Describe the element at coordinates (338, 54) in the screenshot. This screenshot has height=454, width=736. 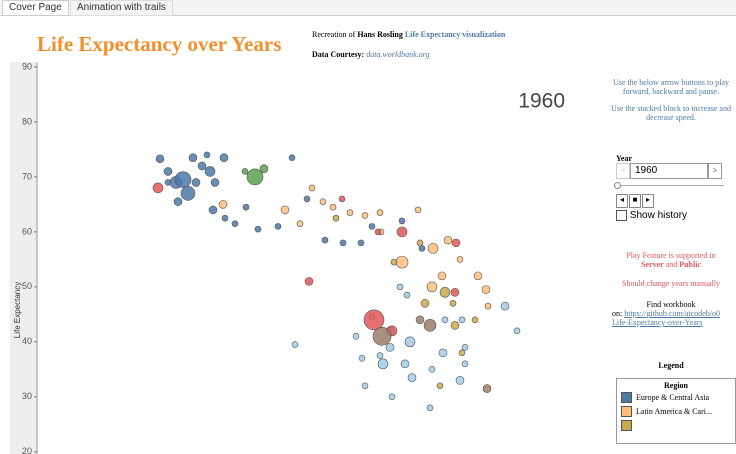
I see `text: Data Courtesy:` at that location.